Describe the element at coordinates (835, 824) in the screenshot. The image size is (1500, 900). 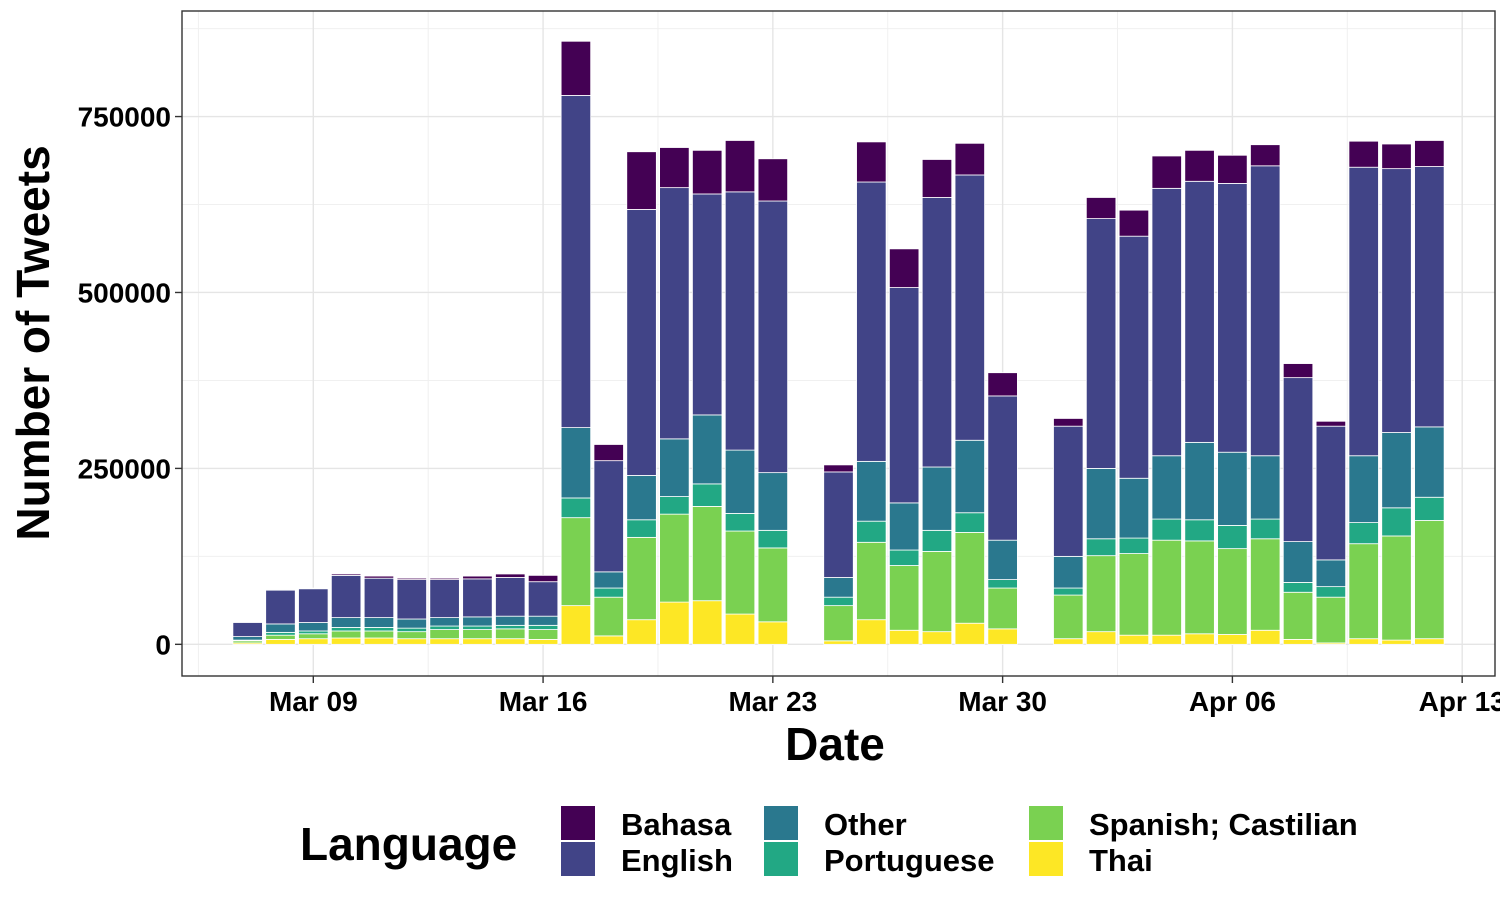
I see `legend-item-other: Other` at that location.